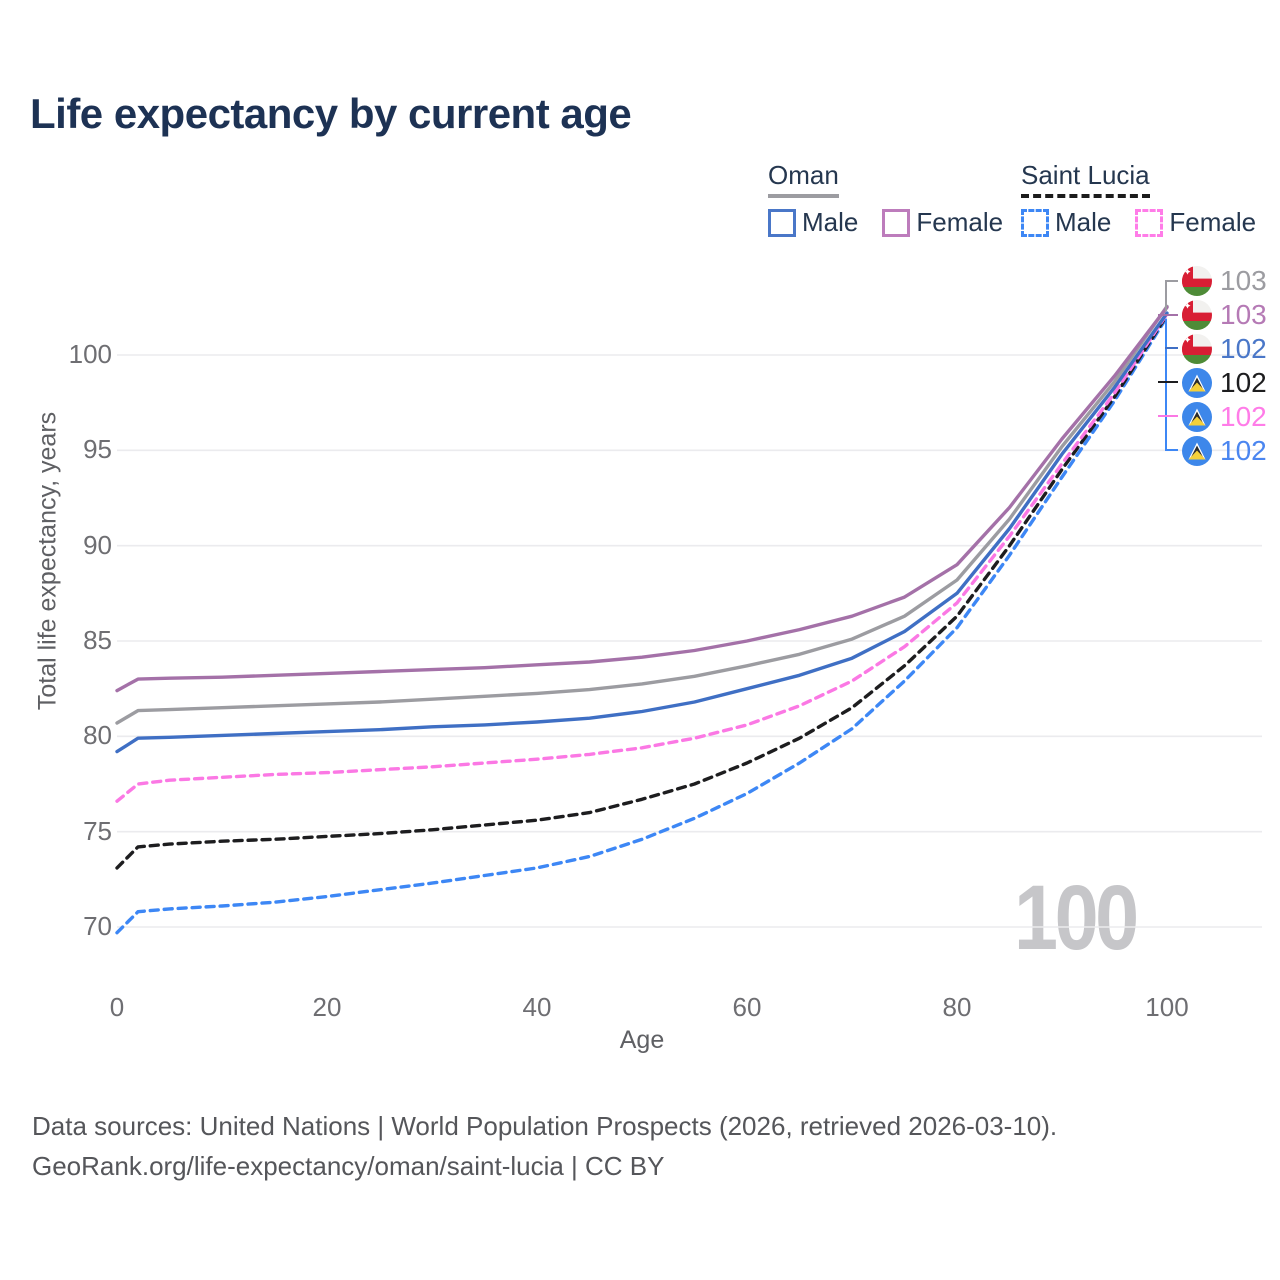  What do you see at coordinates (327, 1007) in the screenshot?
I see `x-tick-label: 20` at bounding box center [327, 1007].